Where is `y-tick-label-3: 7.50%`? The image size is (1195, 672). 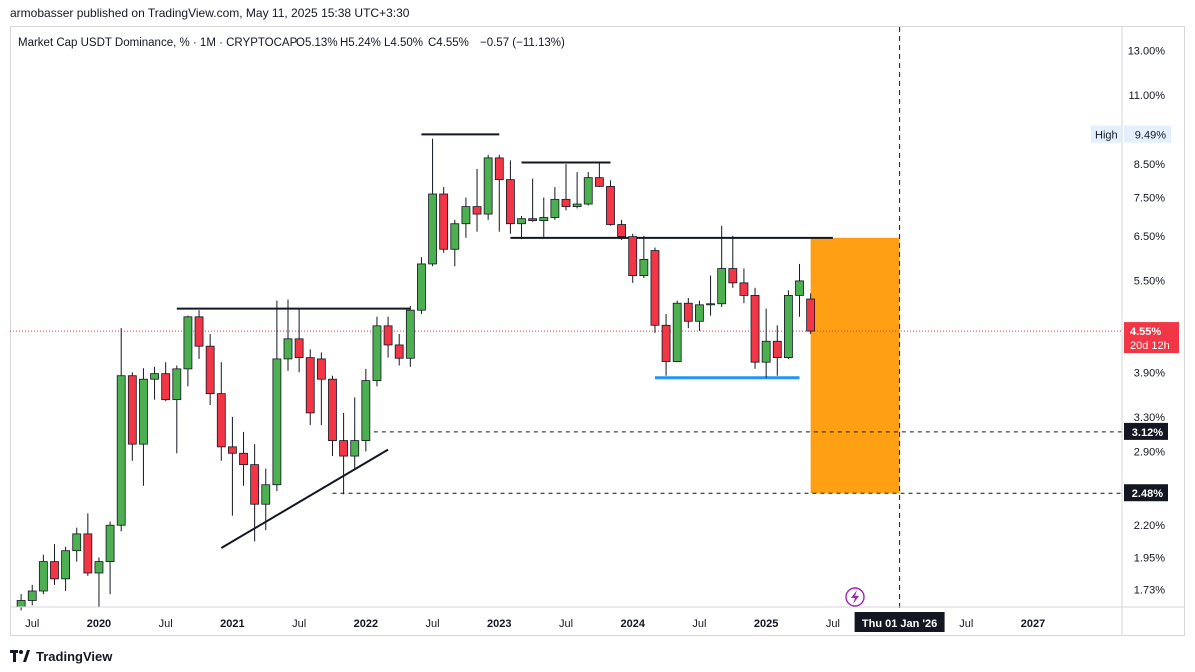
y-tick-label-3: 7.50% is located at coordinates (1149, 199).